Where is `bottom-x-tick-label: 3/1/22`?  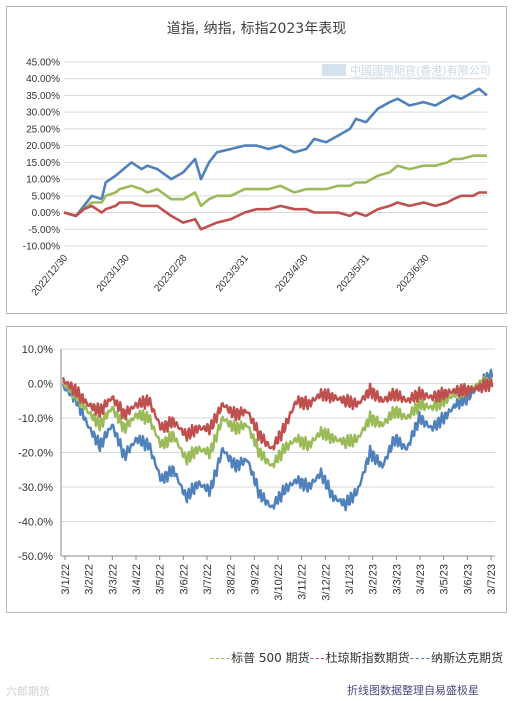 bottom-x-tick-label: 3/1/22 is located at coordinates (66, 579).